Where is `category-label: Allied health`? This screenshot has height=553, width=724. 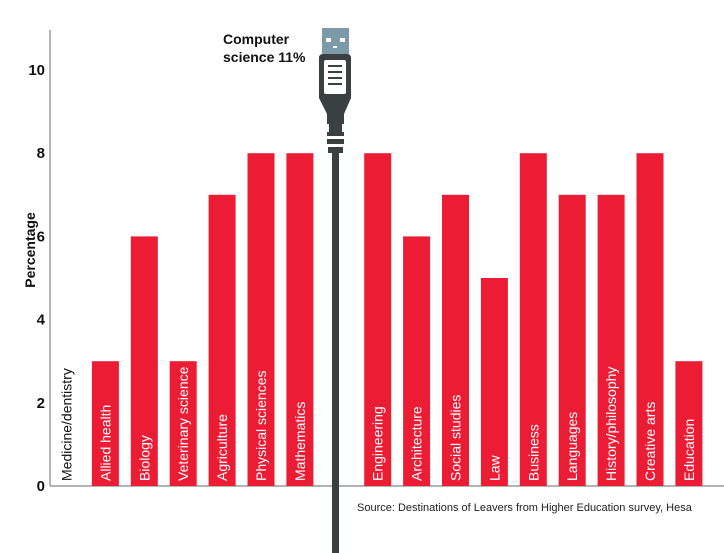
category-label: Allied health is located at coordinates (105, 443).